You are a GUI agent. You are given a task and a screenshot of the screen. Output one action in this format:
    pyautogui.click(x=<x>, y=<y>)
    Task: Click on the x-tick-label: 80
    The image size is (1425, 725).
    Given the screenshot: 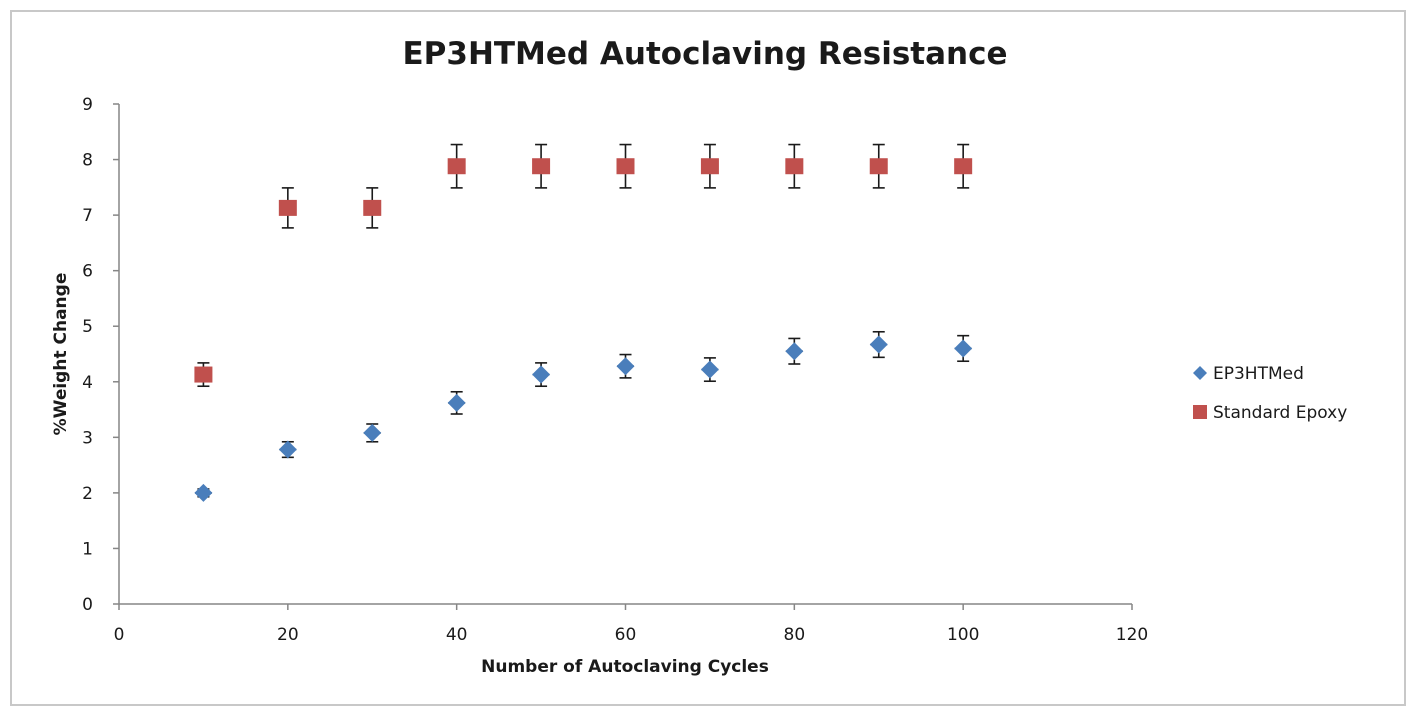 What is the action you would take?
    pyautogui.click(x=795, y=635)
    